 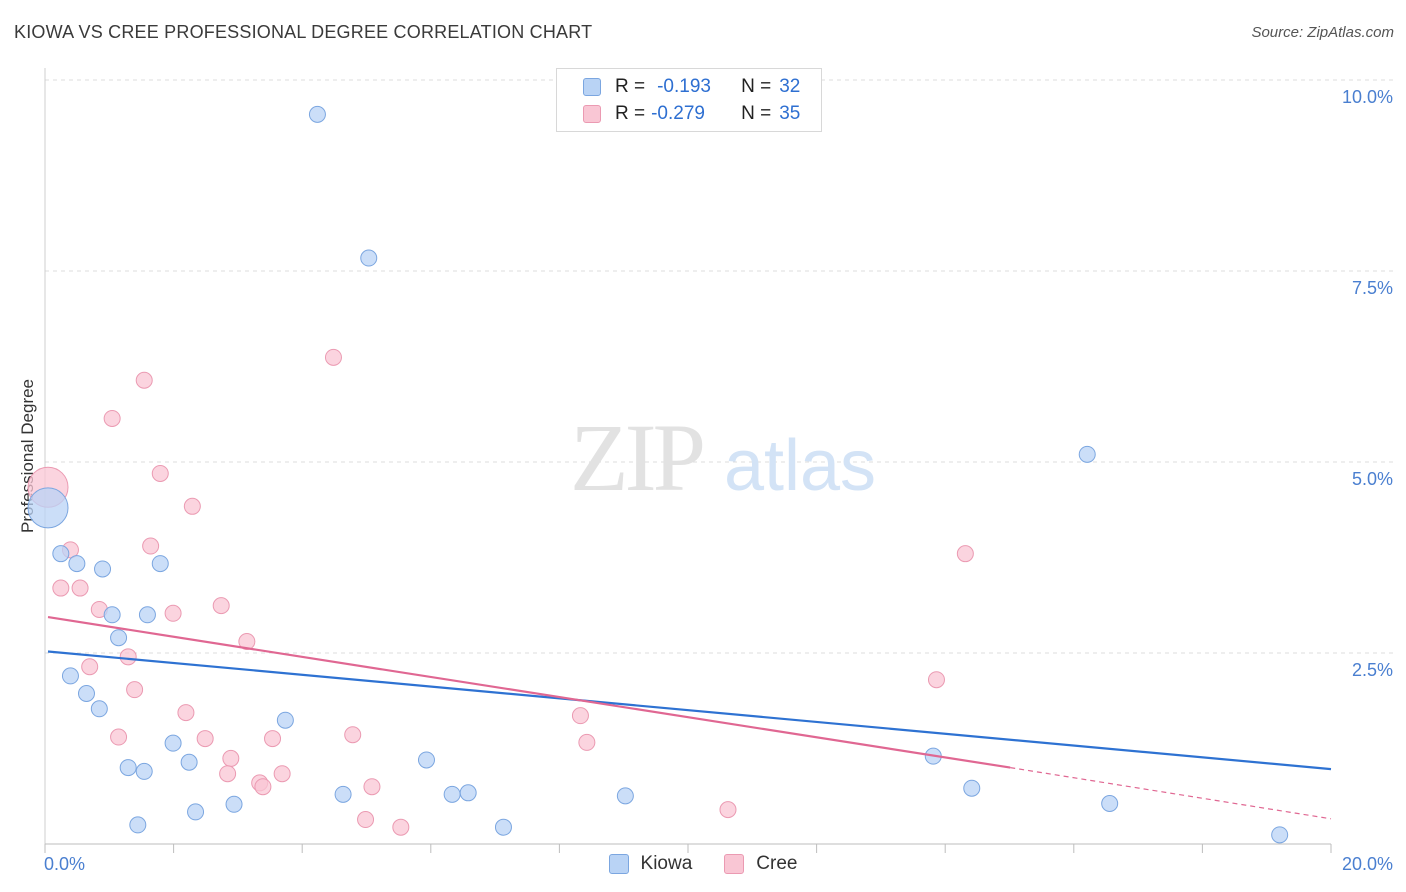 I want to click on cree-swatch, so click(x=592, y=114).